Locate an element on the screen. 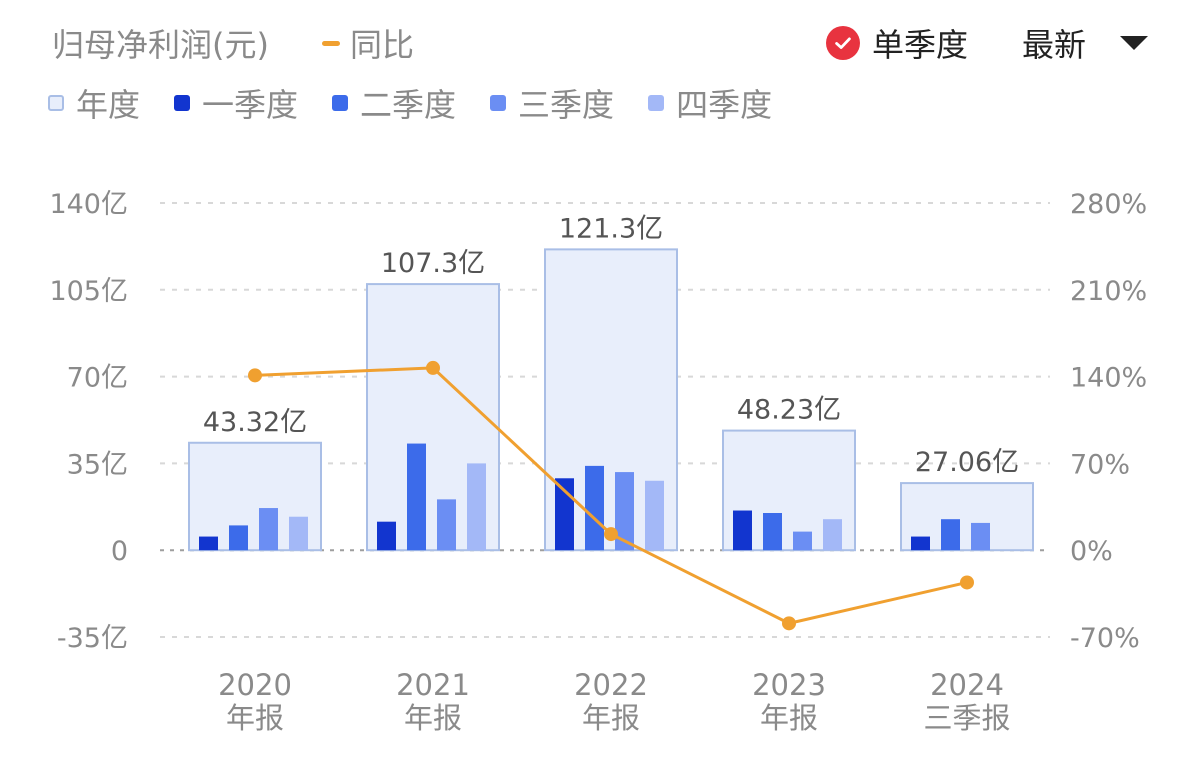 This screenshot has width=1200, height=766. x-tick-period: 三季报 is located at coordinates (966, 718).